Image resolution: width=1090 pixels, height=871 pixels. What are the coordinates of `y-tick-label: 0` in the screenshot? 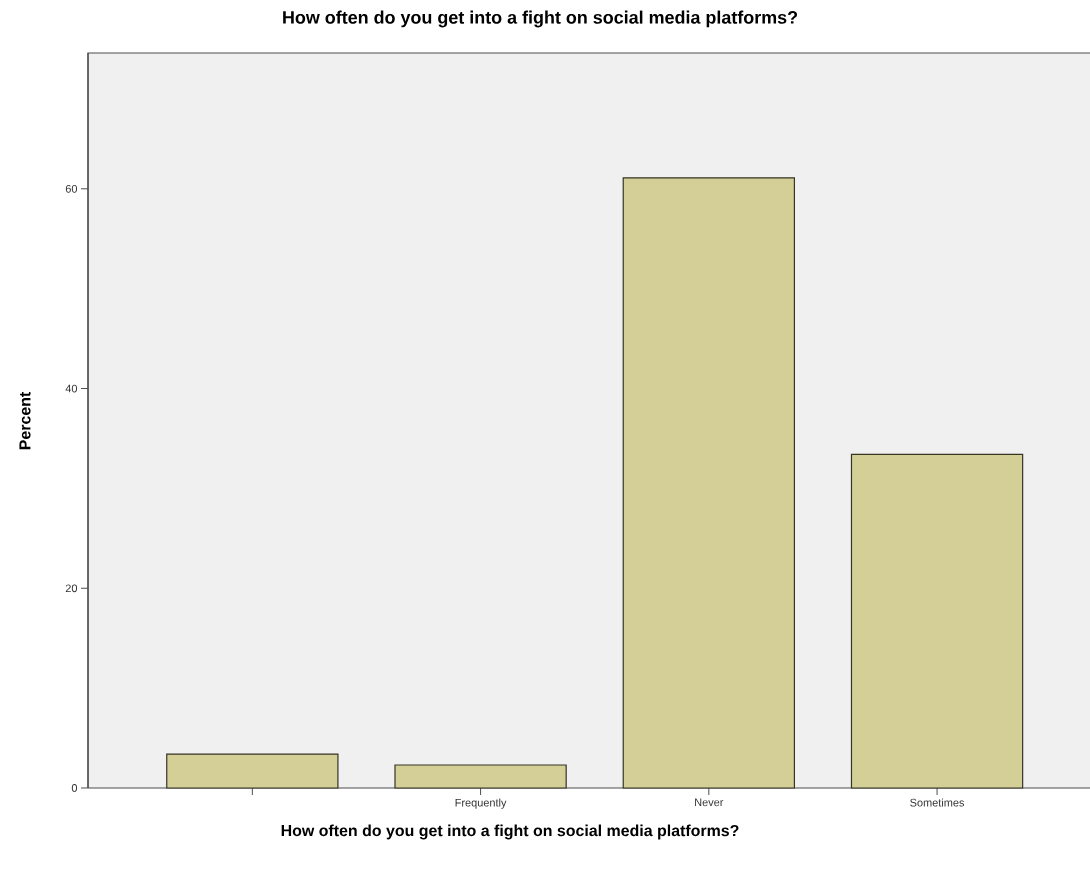 It's located at (74, 788).